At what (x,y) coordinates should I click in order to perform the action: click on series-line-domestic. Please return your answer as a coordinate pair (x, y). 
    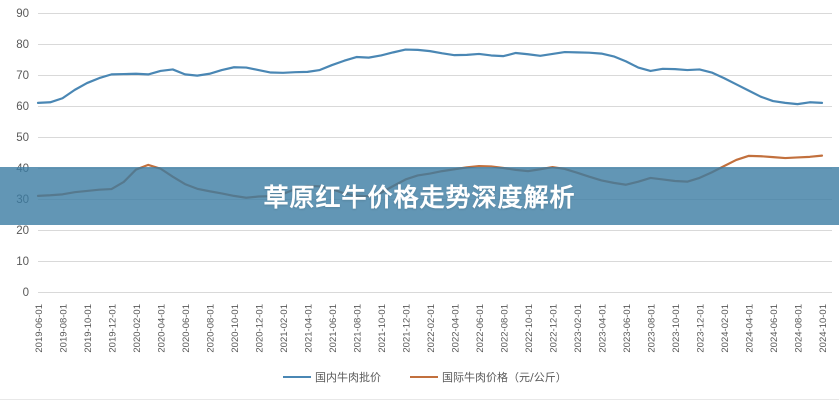
    Looking at the image, I should click on (430, 77).